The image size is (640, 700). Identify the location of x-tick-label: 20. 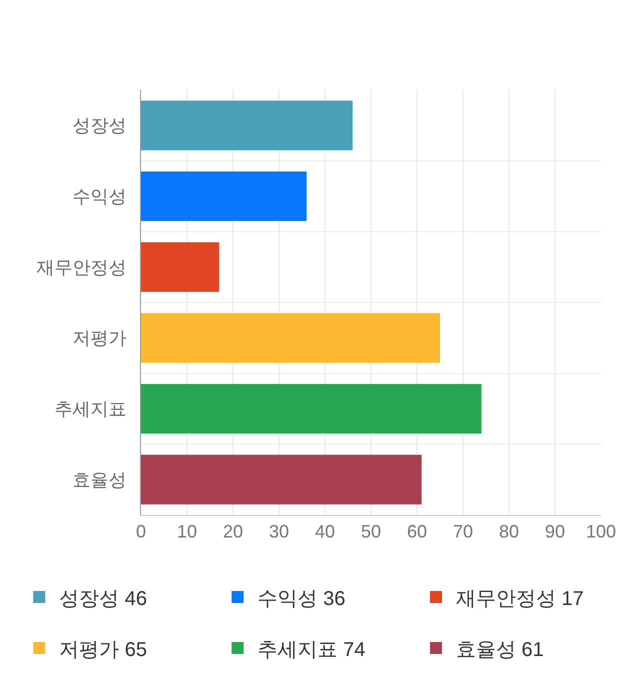
(233, 532).